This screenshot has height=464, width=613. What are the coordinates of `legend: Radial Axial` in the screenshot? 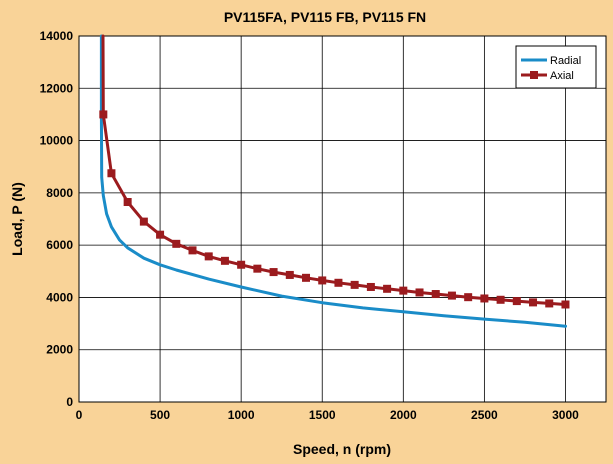 It's located at (556, 67).